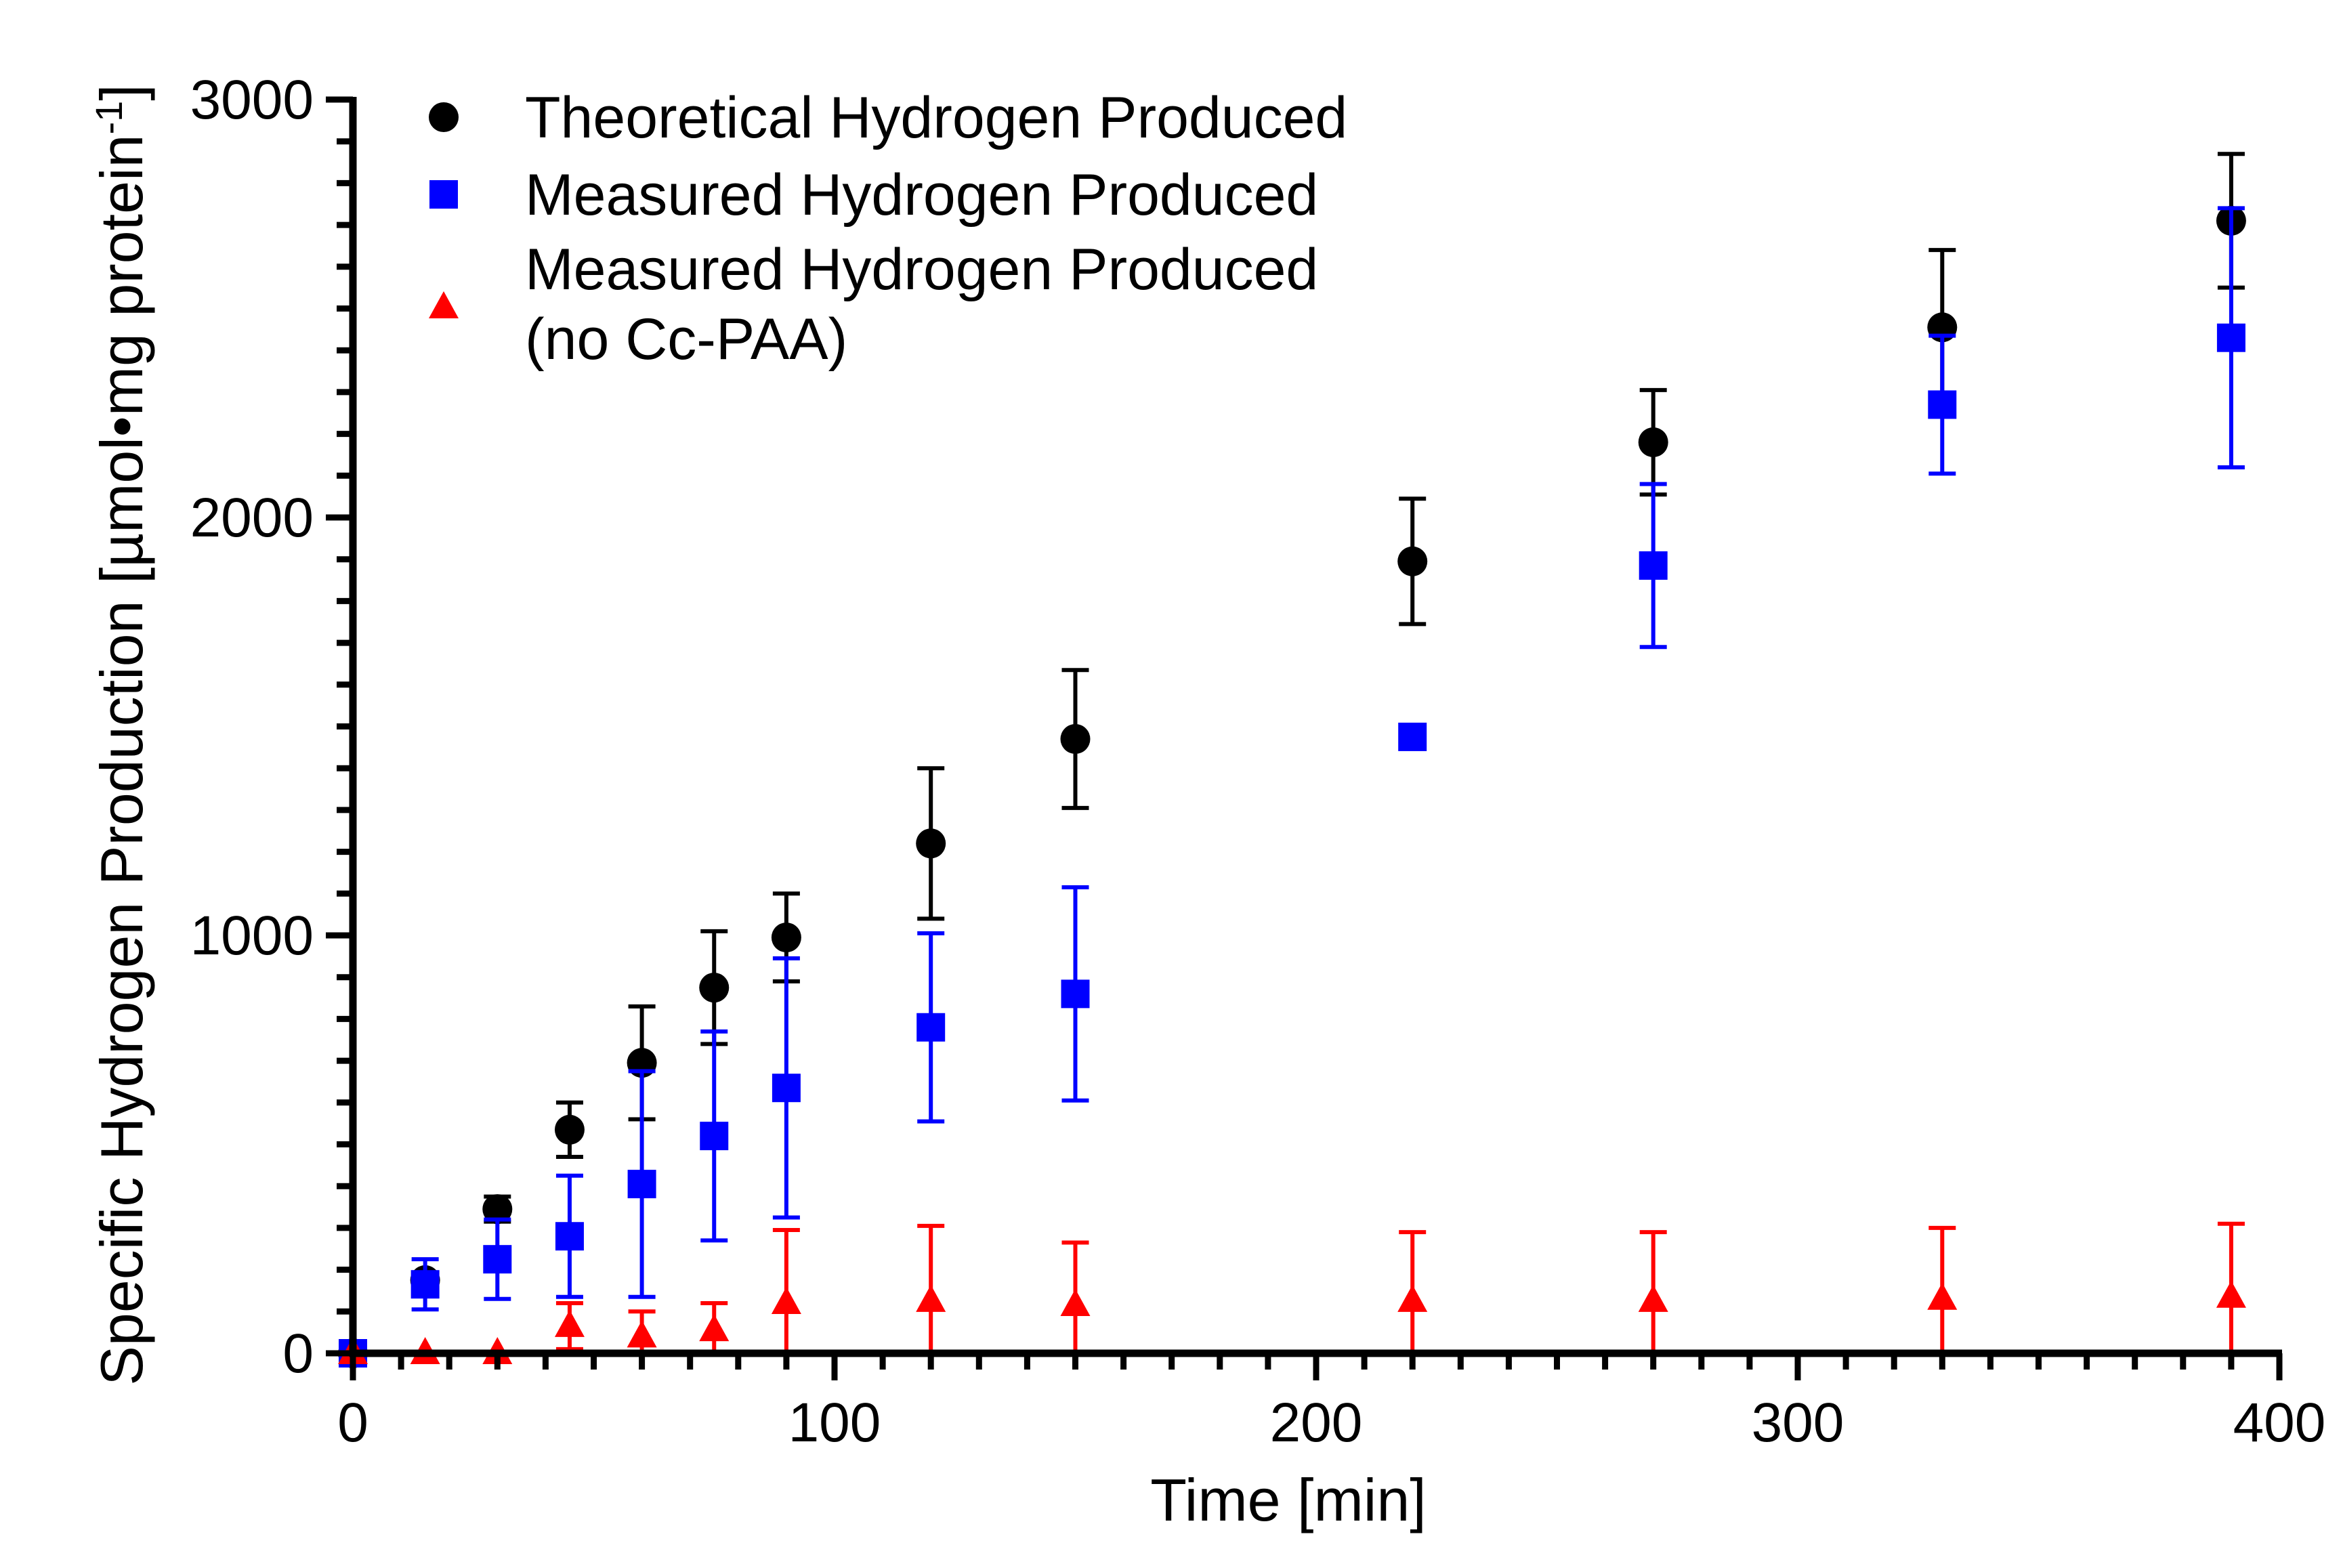 This screenshot has width=2341, height=1568. I want to click on legend-label-no-cc-paa-line2: (no Cc-PAA), so click(686, 339).